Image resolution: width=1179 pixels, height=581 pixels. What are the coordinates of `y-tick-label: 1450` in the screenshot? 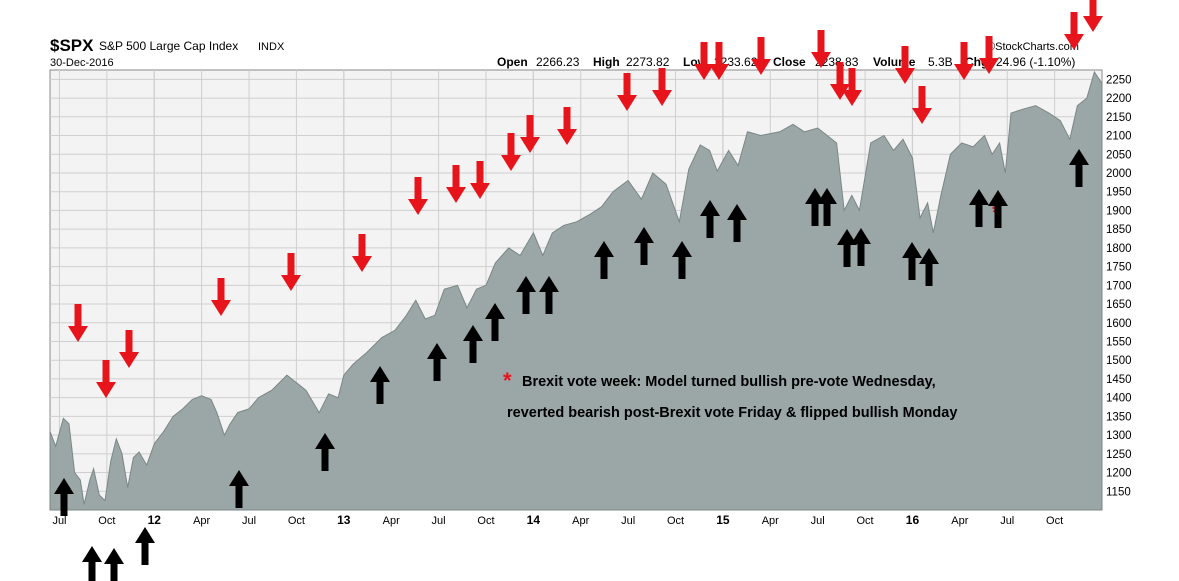 It's located at (1119, 380).